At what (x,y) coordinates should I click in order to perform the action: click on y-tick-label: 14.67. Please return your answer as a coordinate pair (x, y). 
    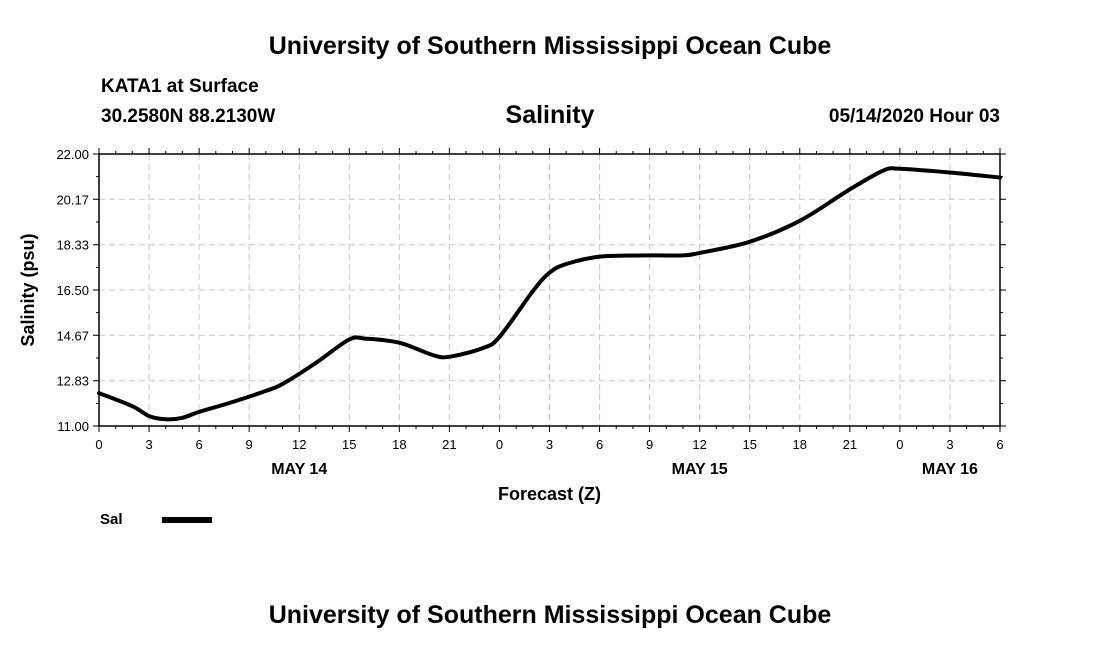
    Looking at the image, I should click on (72, 335).